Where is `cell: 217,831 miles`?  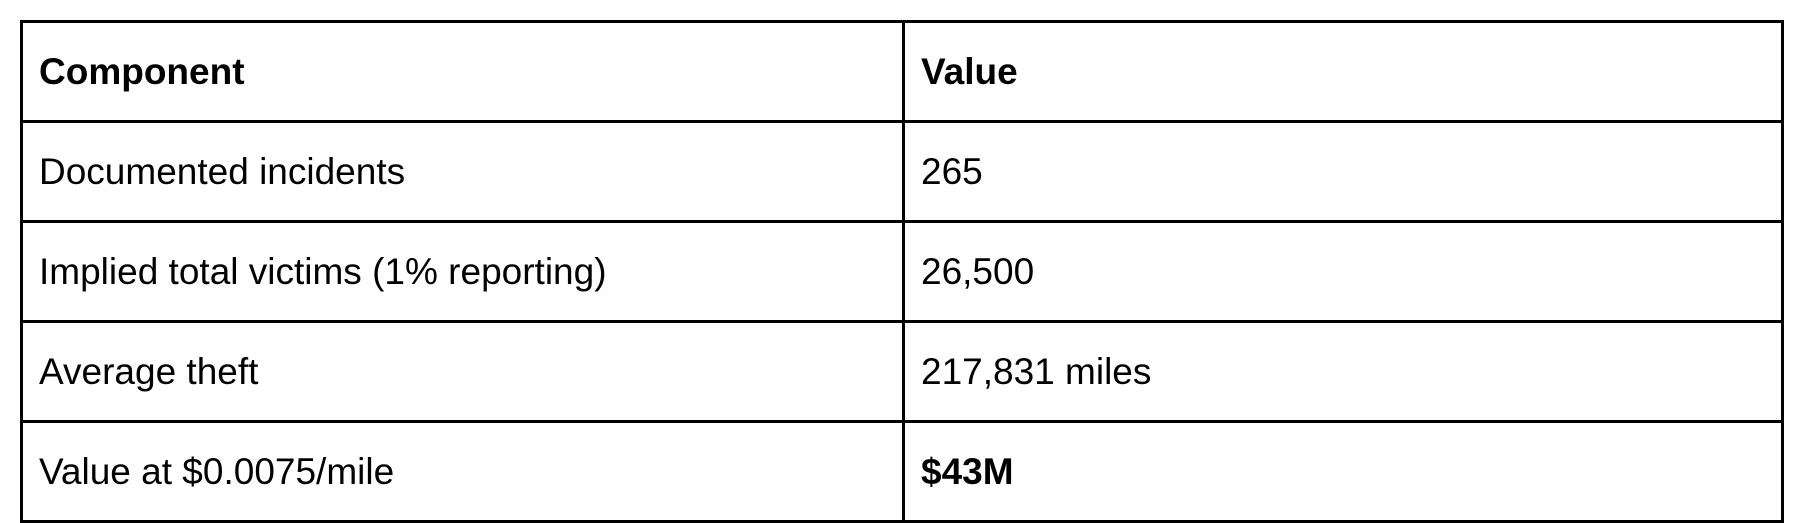 cell: 217,831 miles is located at coordinates (1343, 371).